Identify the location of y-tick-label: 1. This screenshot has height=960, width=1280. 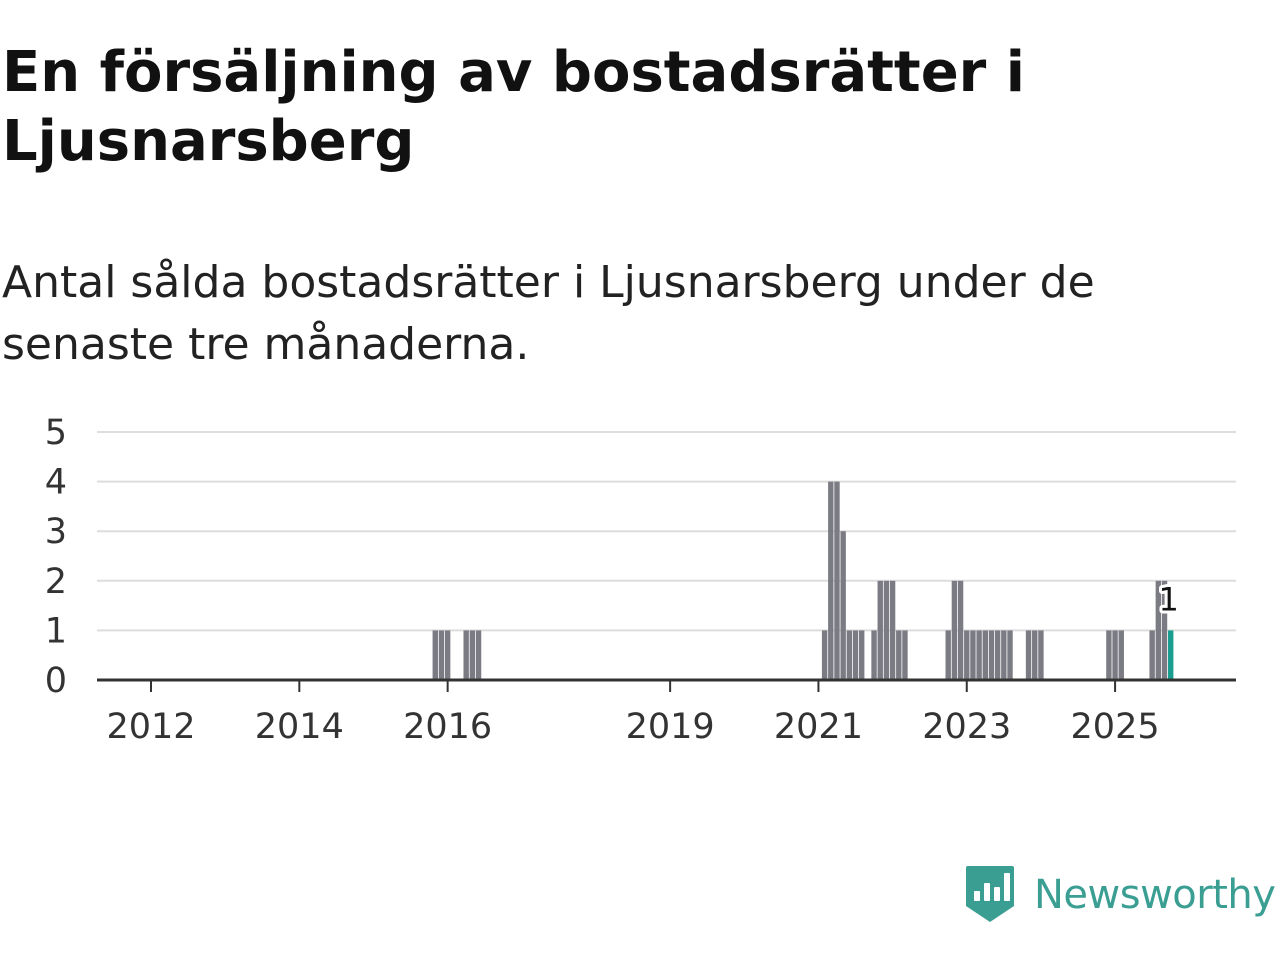
(56, 631).